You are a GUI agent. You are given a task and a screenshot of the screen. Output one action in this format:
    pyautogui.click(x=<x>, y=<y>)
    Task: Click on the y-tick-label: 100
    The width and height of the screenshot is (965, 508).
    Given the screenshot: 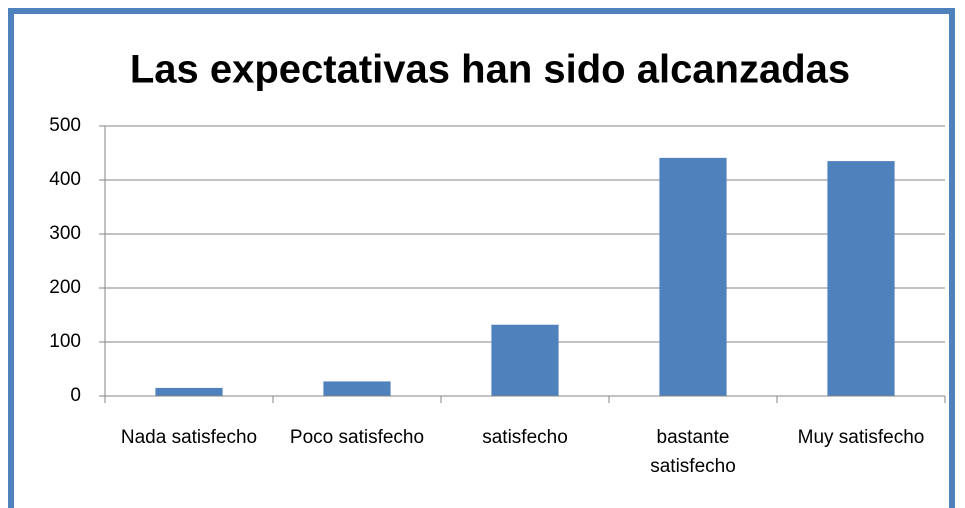 What is the action you would take?
    pyautogui.click(x=65, y=341)
    